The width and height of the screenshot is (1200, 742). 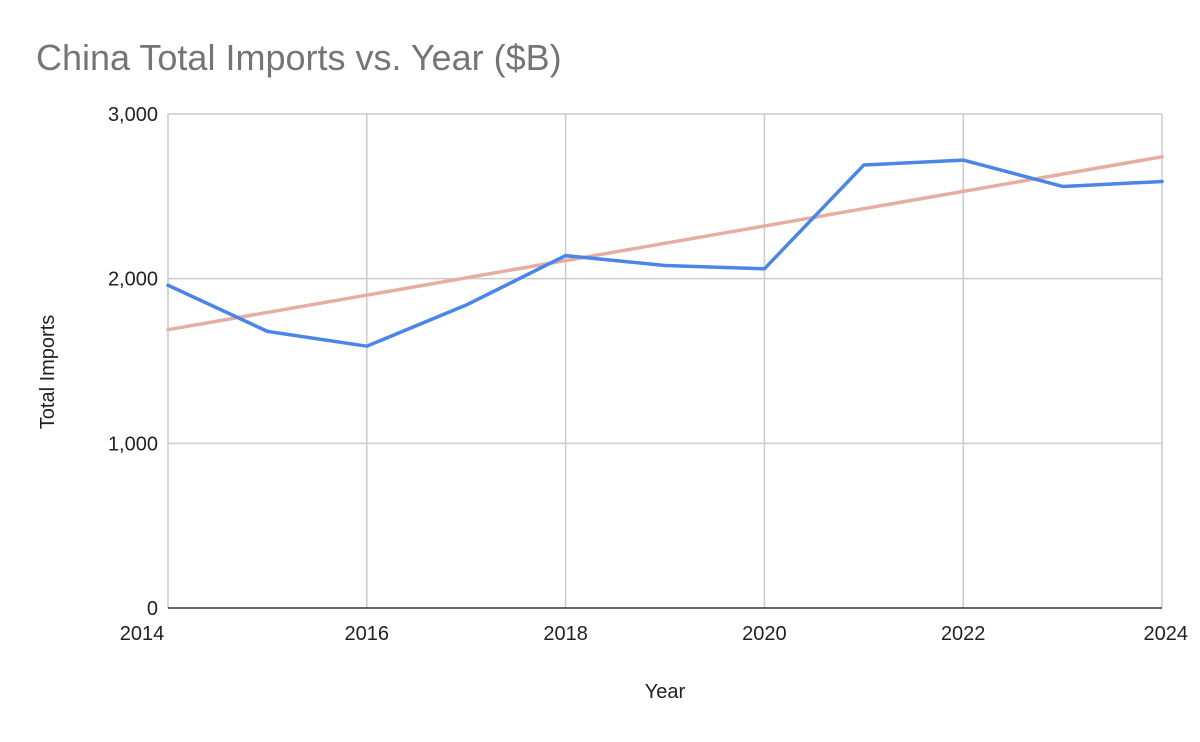 I want to click on x-tick-label: 2016, so click(x=367, y=634).